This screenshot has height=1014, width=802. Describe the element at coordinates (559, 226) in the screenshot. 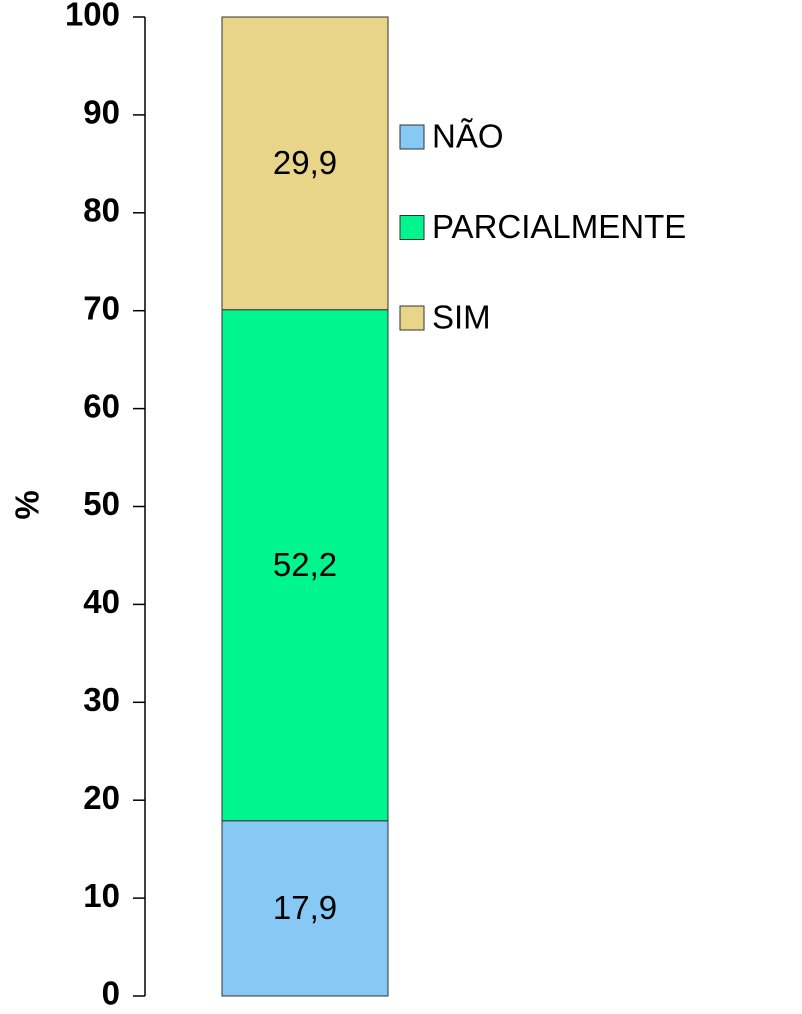

I see `legend-label: PARCIALMENTE` at that location.